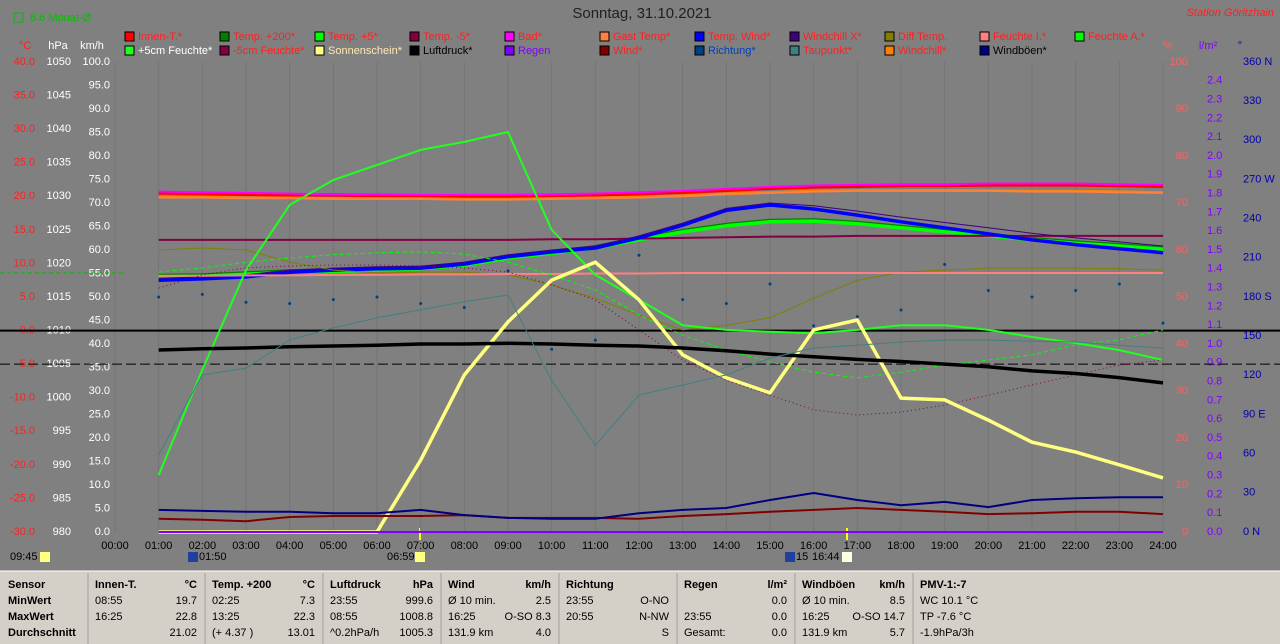  What do you see at coordinates (1252, 258) in the screenshot?
I see `y-tick-label: 210` at bounding box center [1252, 258].